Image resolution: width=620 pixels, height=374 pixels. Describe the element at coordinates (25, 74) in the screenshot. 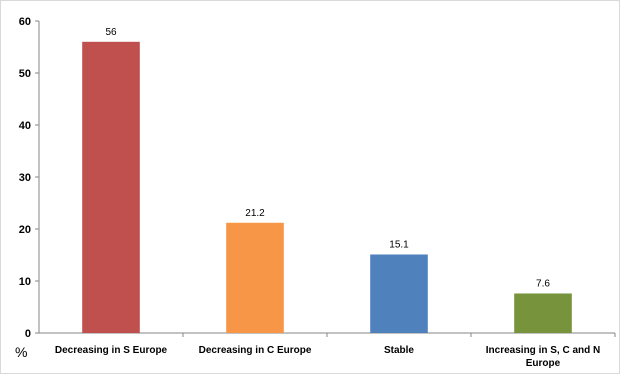

I see `y-tick-label: 50` at that location.